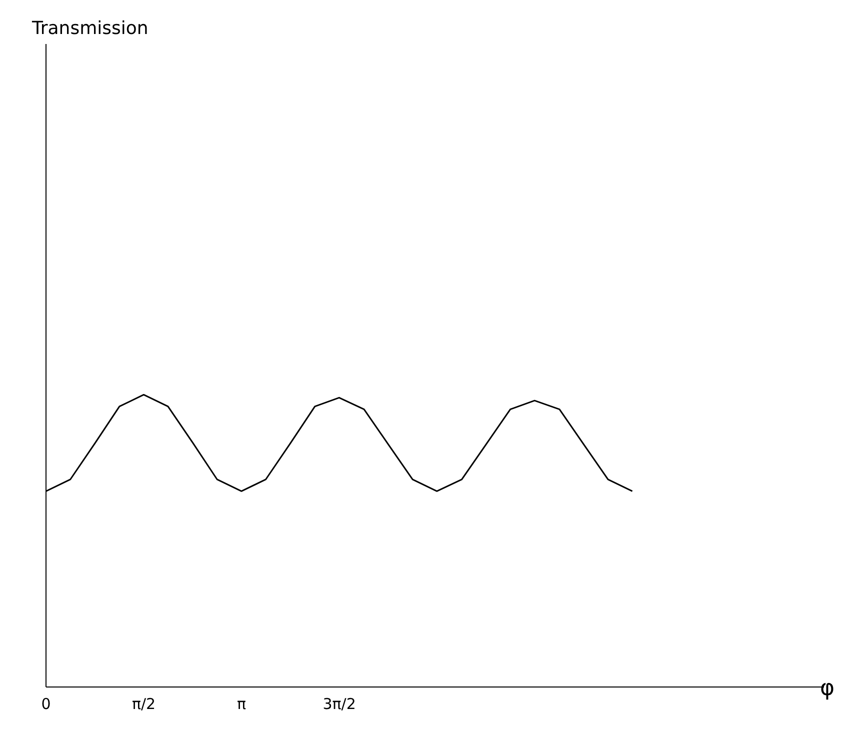 The image size is (862, 745). I want to click on x-tick-label: 0, so click(46, 704).